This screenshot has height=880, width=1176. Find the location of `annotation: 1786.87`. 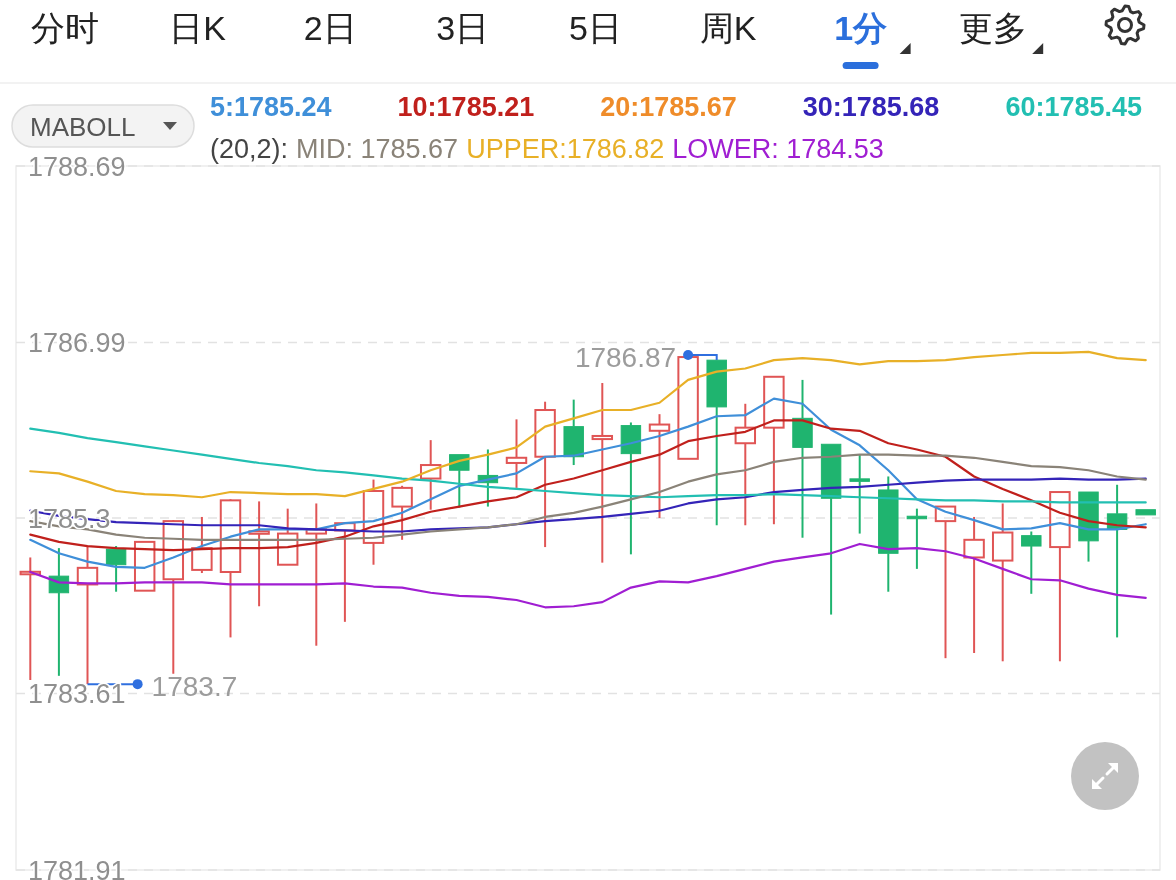

annotation: 1786.87 is located at coordinates (625, 357).